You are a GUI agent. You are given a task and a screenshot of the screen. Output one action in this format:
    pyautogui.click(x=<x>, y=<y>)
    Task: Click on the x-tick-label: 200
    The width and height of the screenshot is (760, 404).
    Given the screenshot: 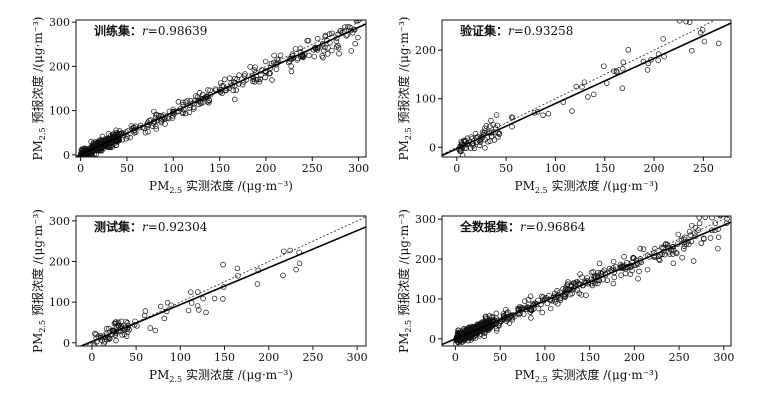 What is the action you would take?
    pyautogui.click(x=265, y=168)
    